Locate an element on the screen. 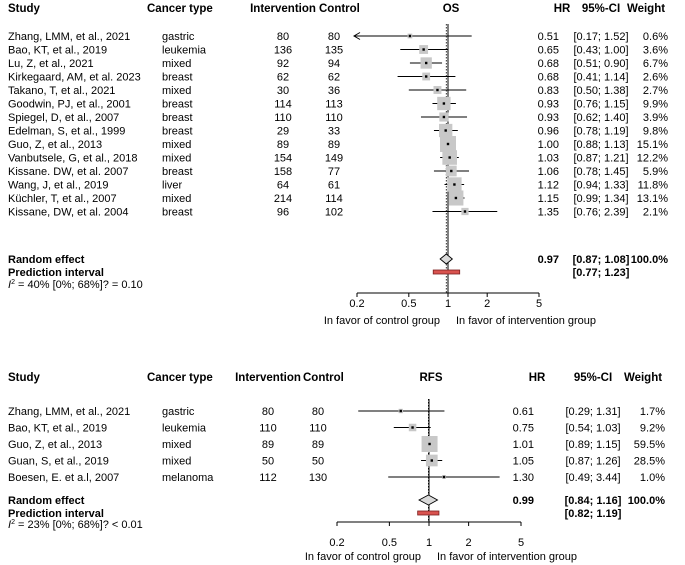 This screenshot has width=685, height=565. os-intervention-count: 214 is located at coordinates (283, 199).